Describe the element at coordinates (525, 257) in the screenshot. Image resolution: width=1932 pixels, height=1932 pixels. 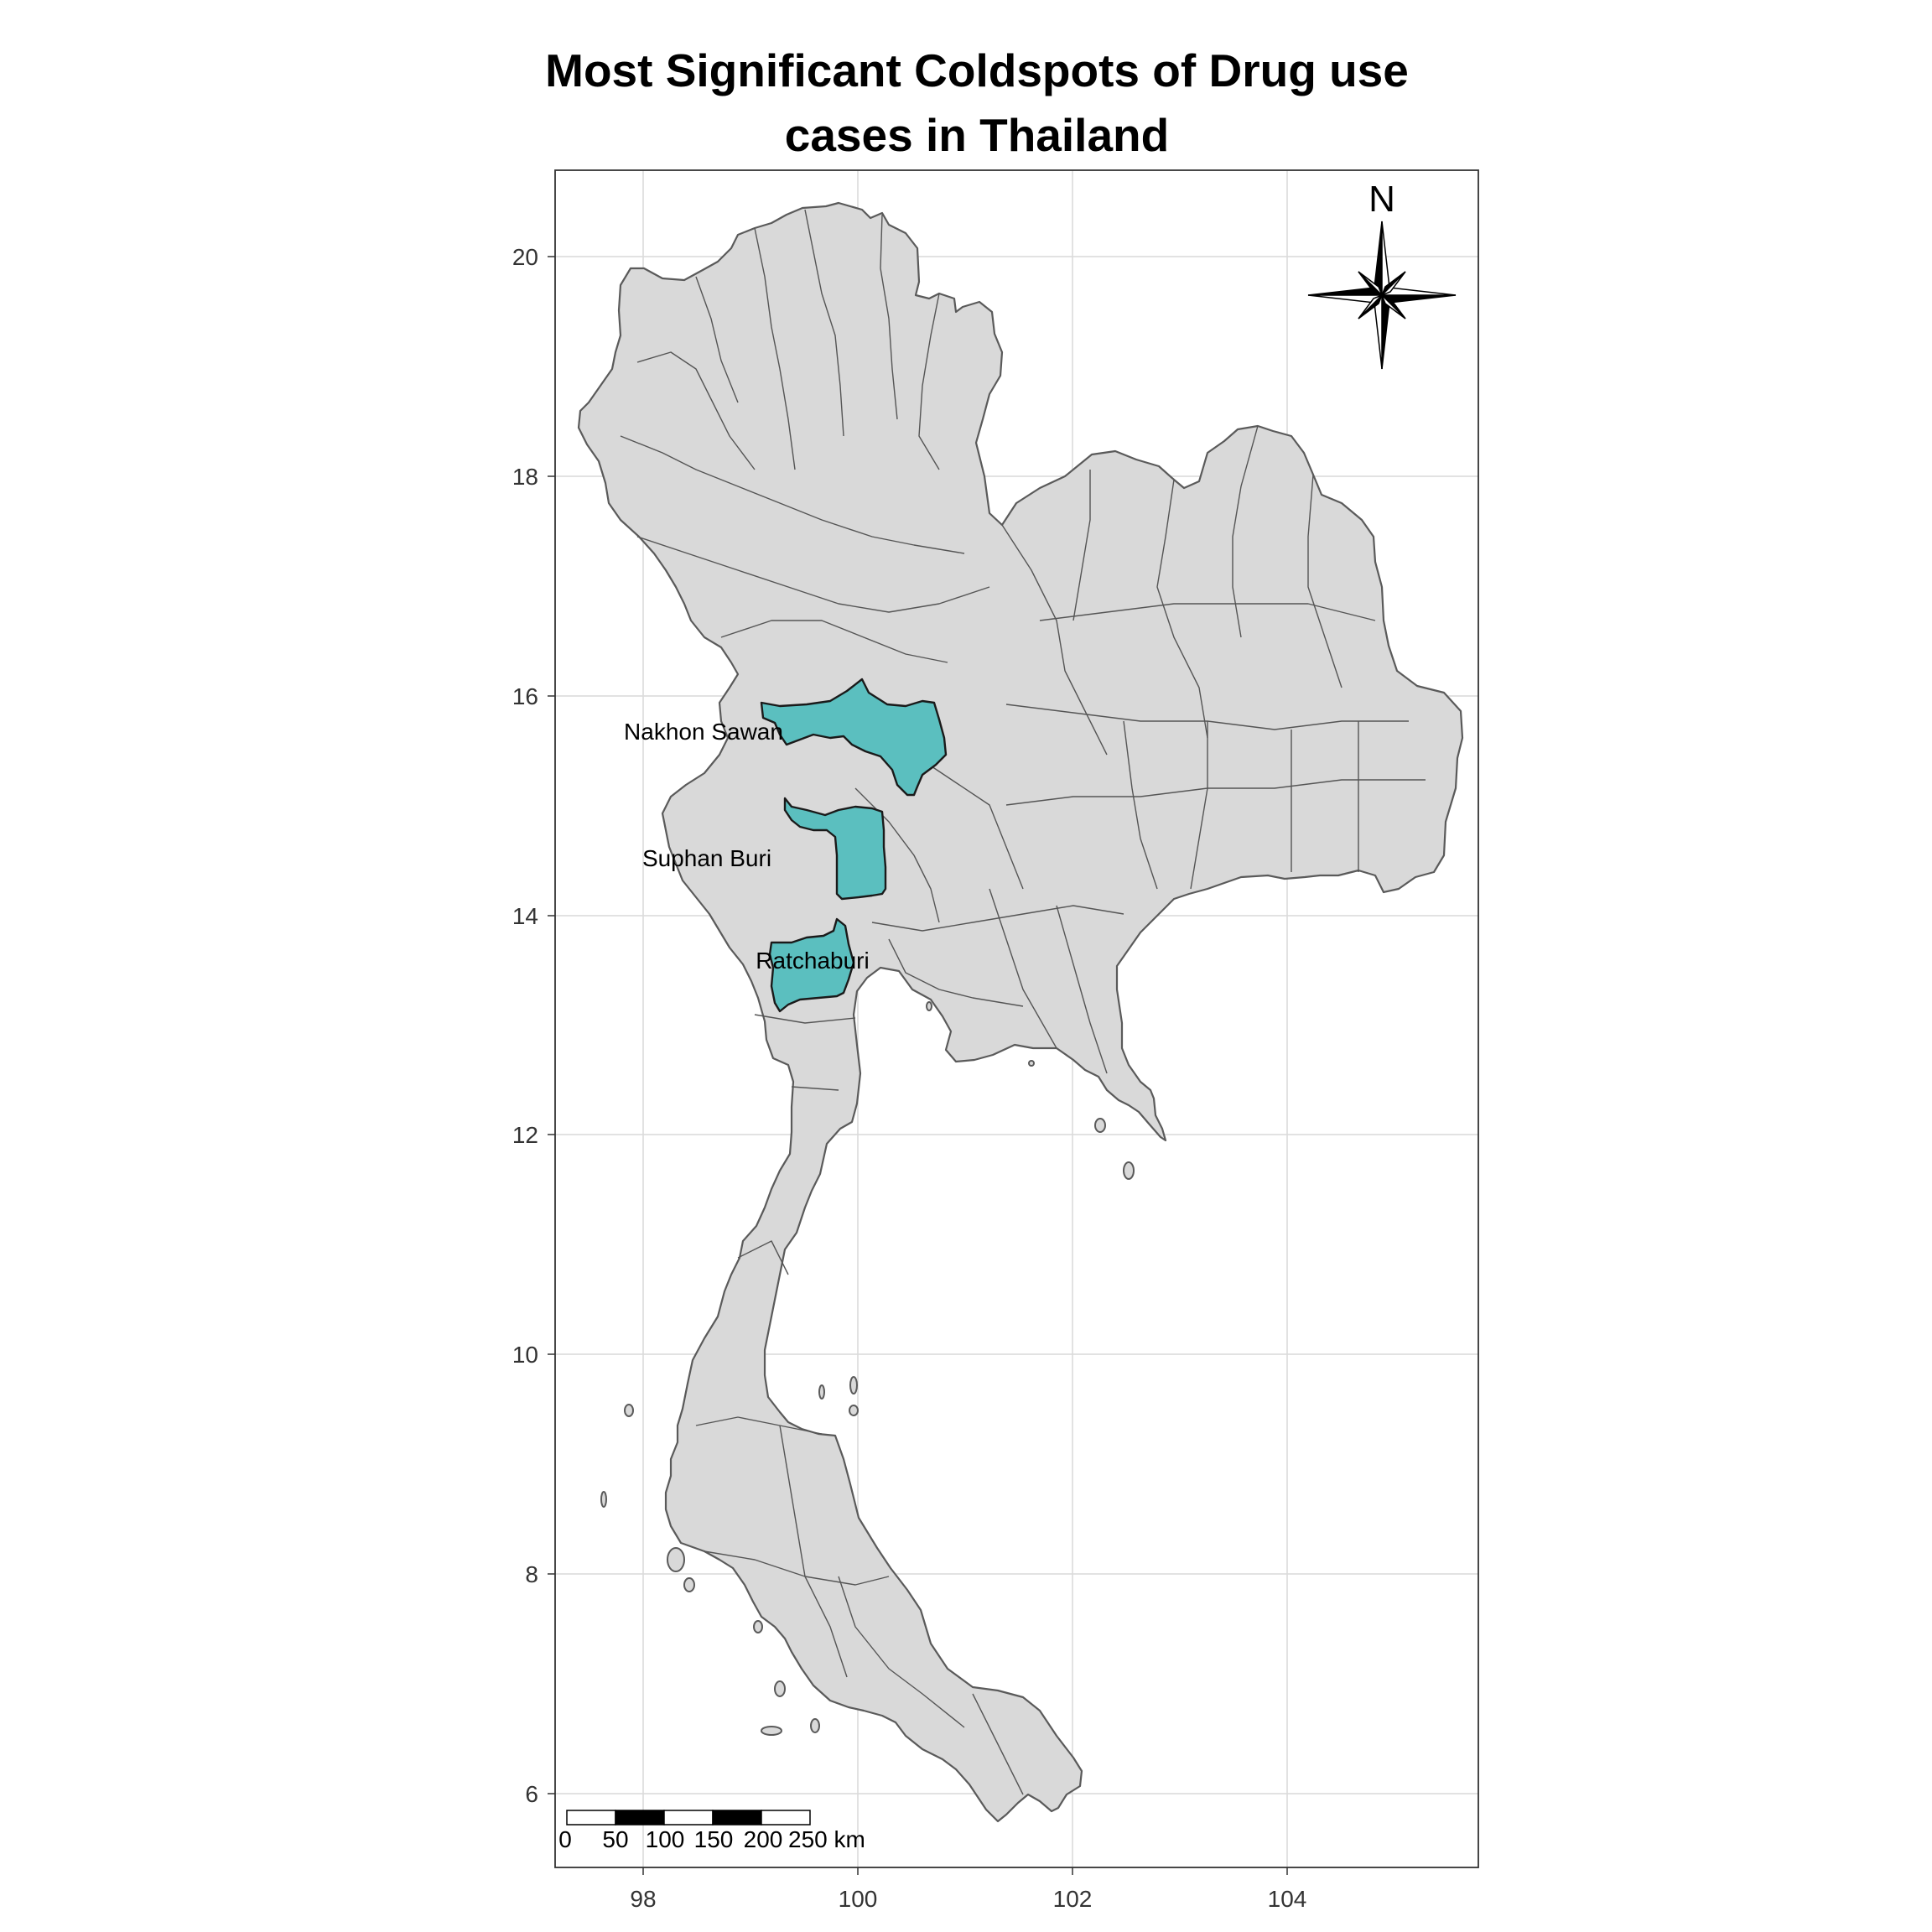
I see `y-tick-20: 20` at that location.